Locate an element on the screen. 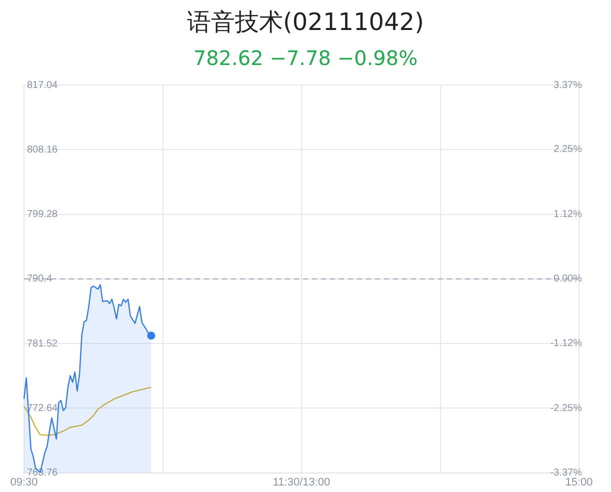  x-tick-label: 09:30 is located at coordinates (24, 482).